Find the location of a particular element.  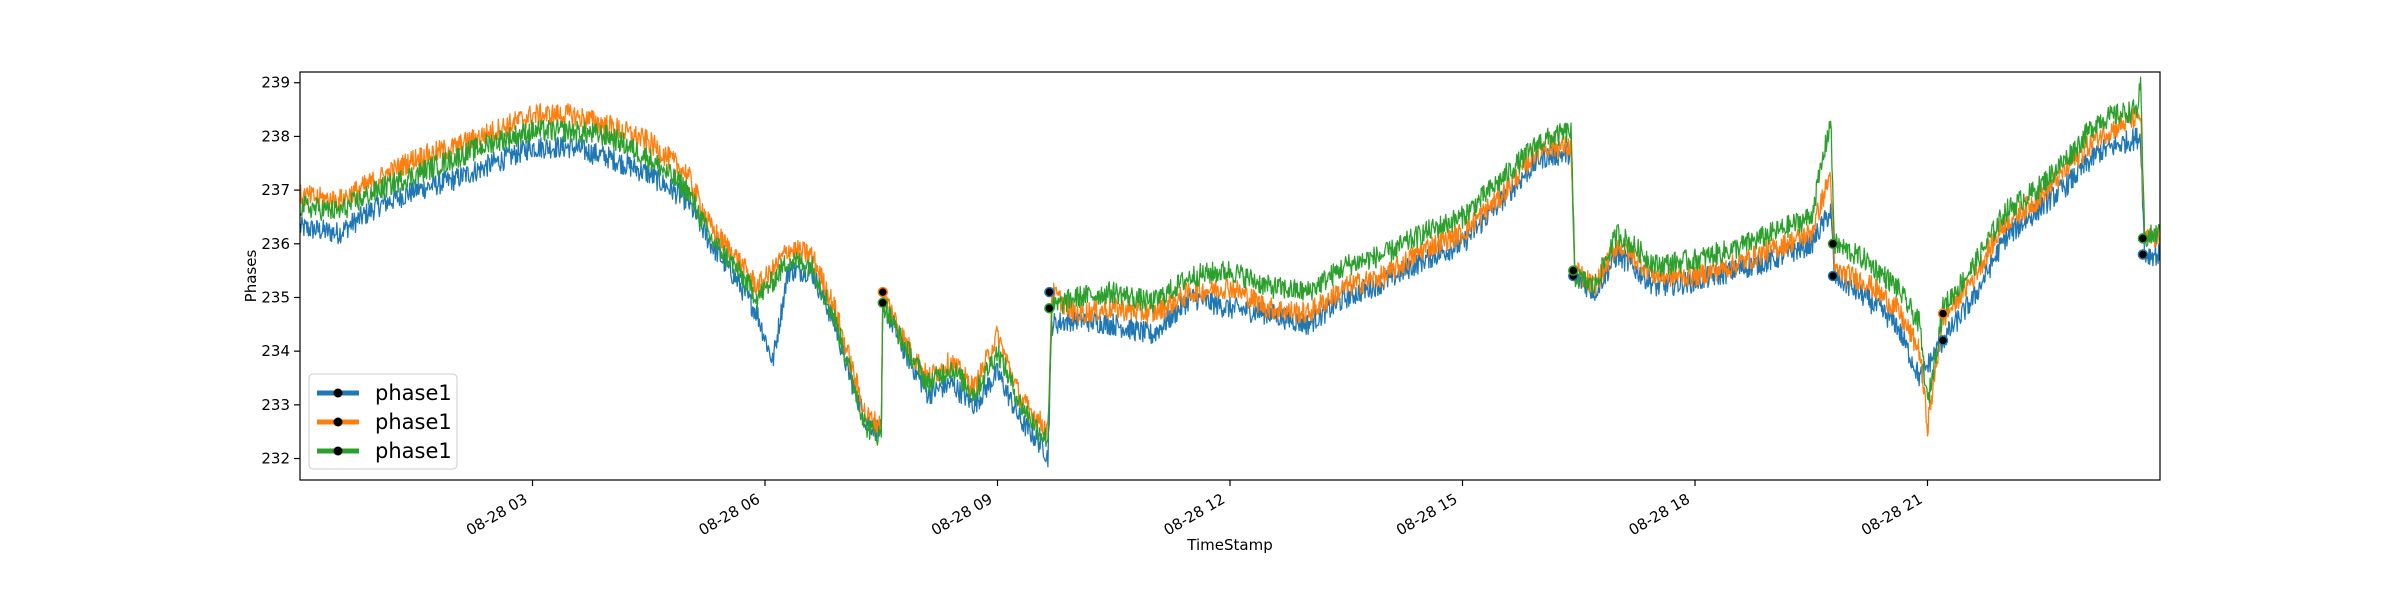

legend: phase1 phase1 phase1 is located at coordinates (383, 421).